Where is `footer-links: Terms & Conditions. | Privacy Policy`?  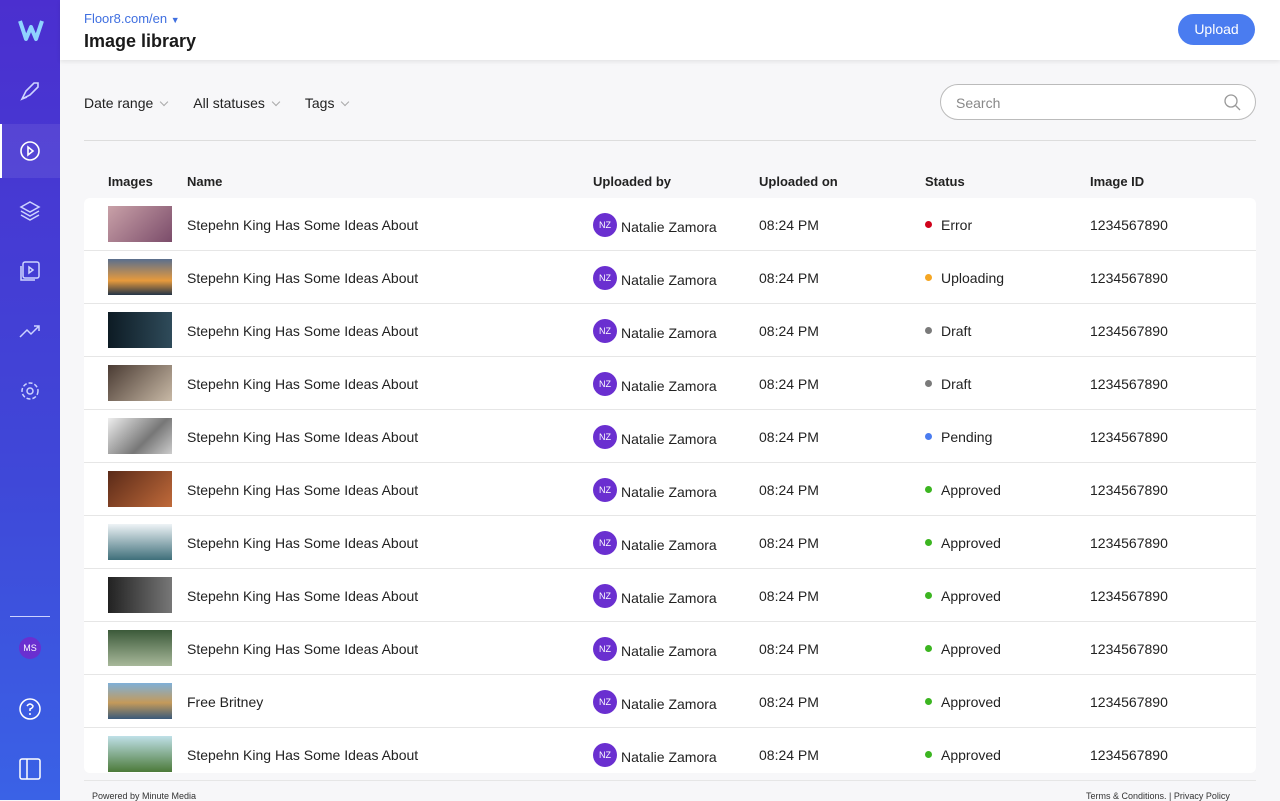 footer-links: Terms & Conditions. | Privacy Policy is located at coordinates (1158, 796).